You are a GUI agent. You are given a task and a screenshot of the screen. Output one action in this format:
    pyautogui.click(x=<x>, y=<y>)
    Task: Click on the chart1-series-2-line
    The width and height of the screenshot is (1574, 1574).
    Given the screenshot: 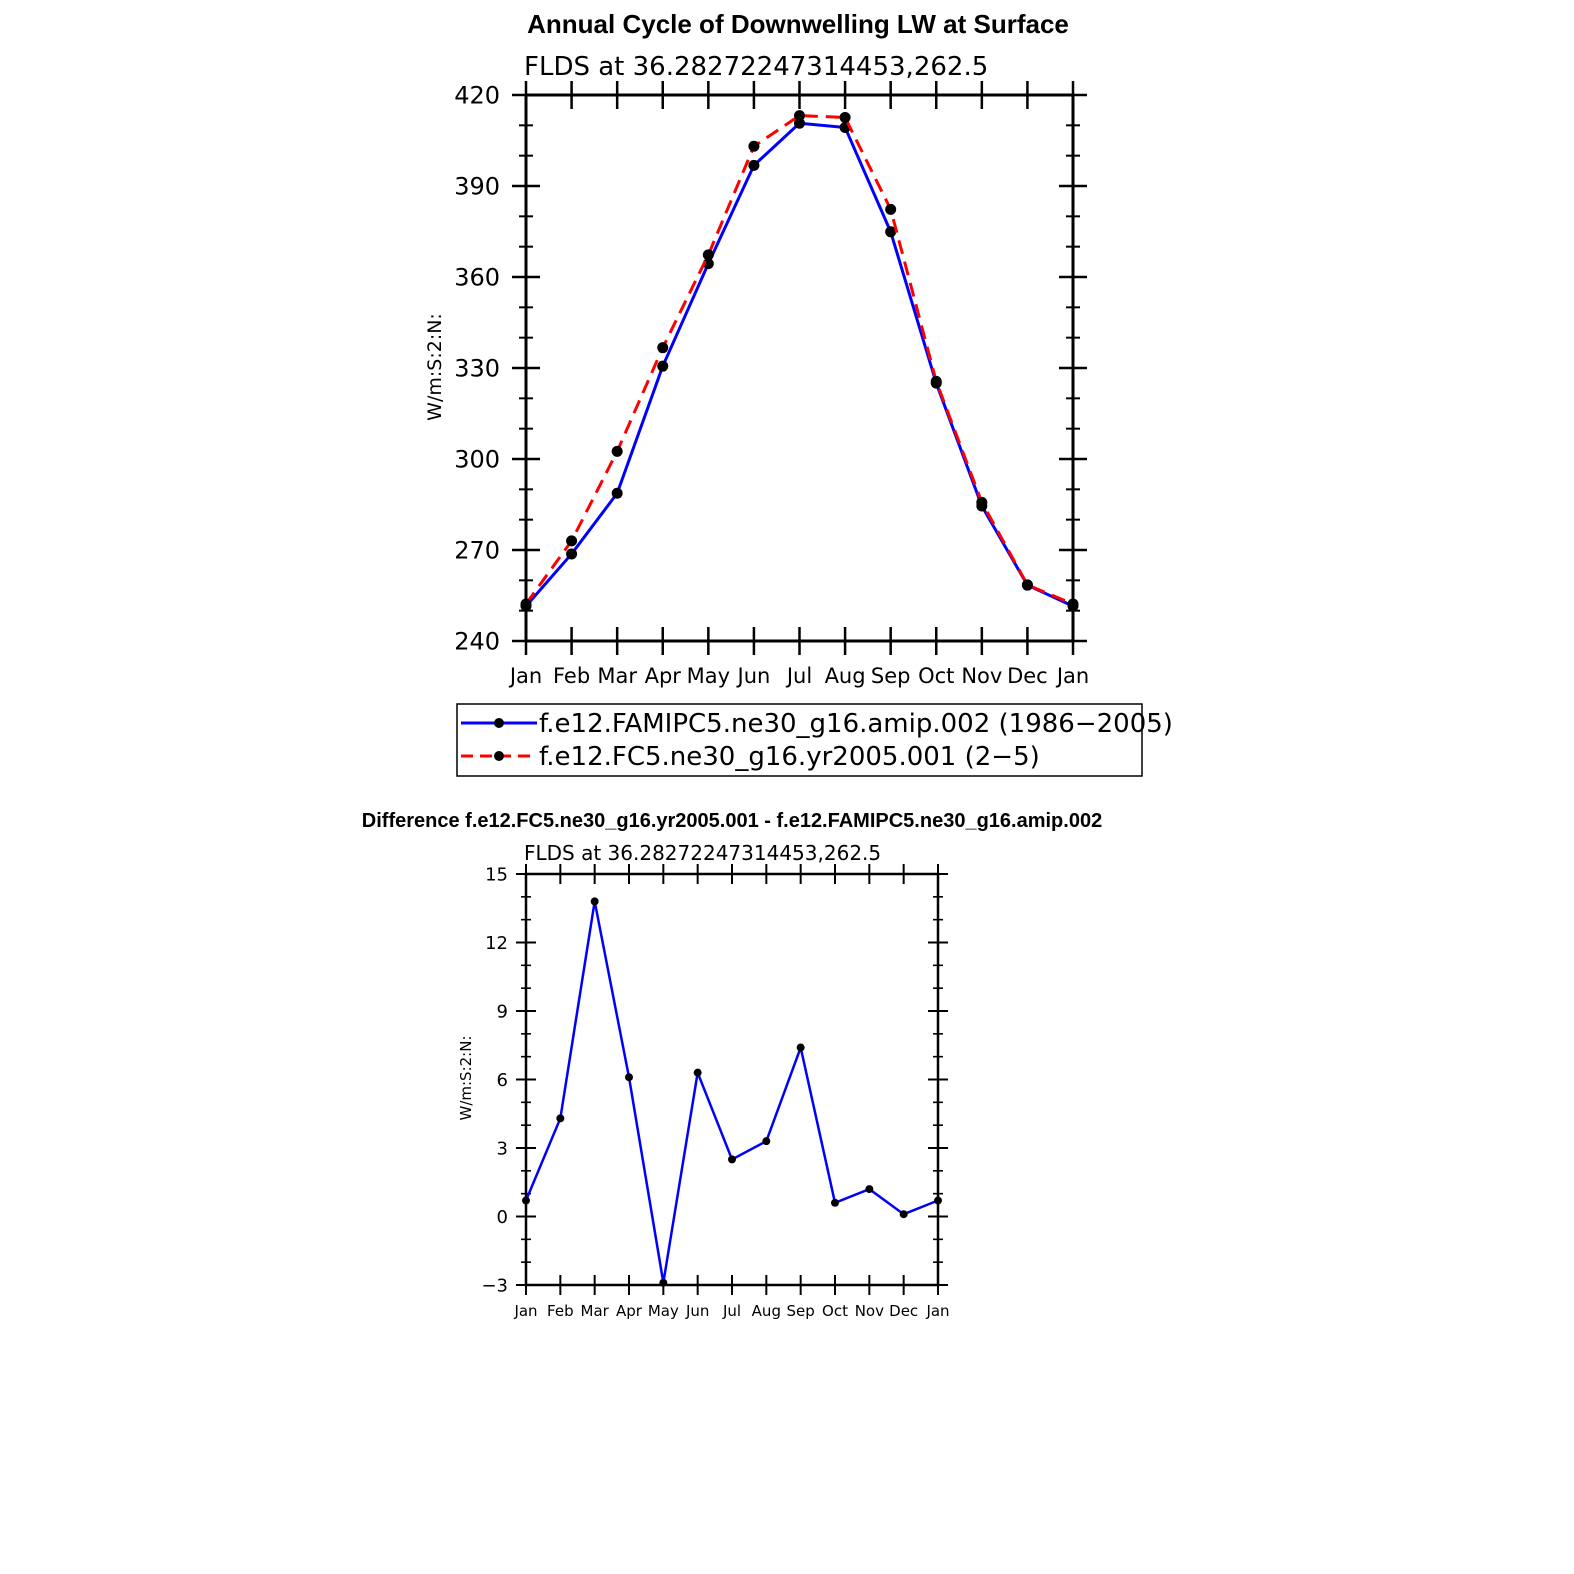 What is the action you would take?
    pyautogui.click(x=799, y=360)
    